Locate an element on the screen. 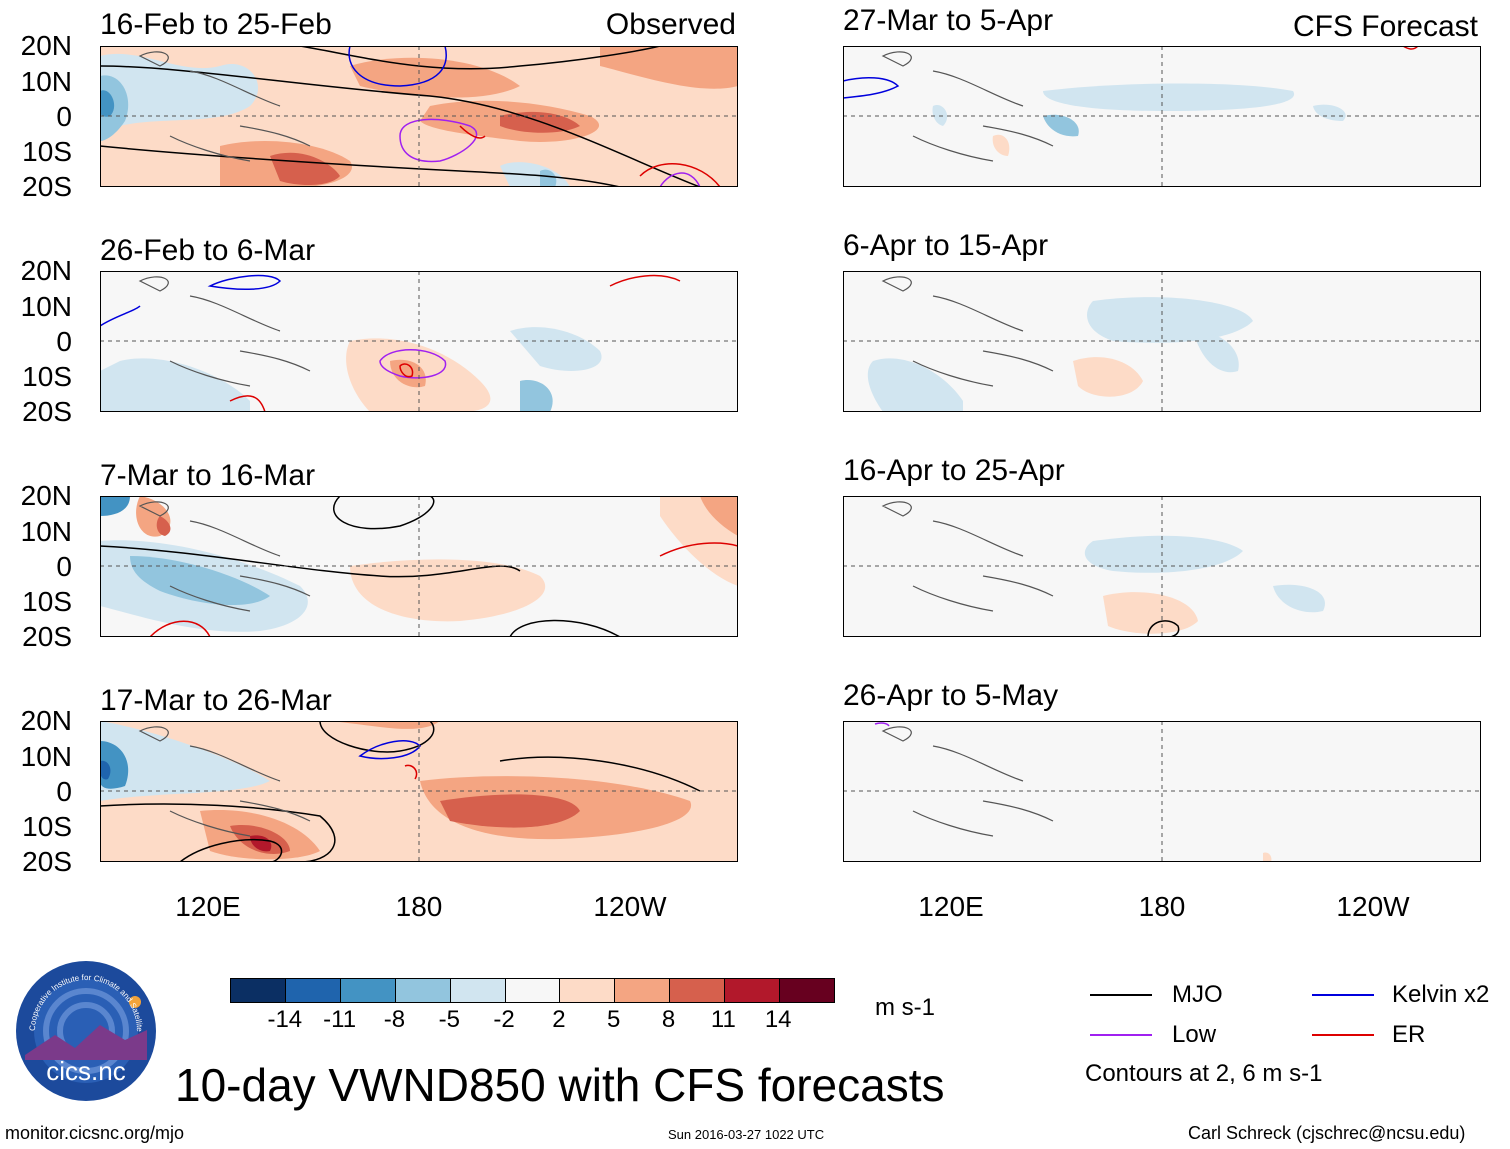  lon-label-obs: 180 is located at coordinates (419, 906).